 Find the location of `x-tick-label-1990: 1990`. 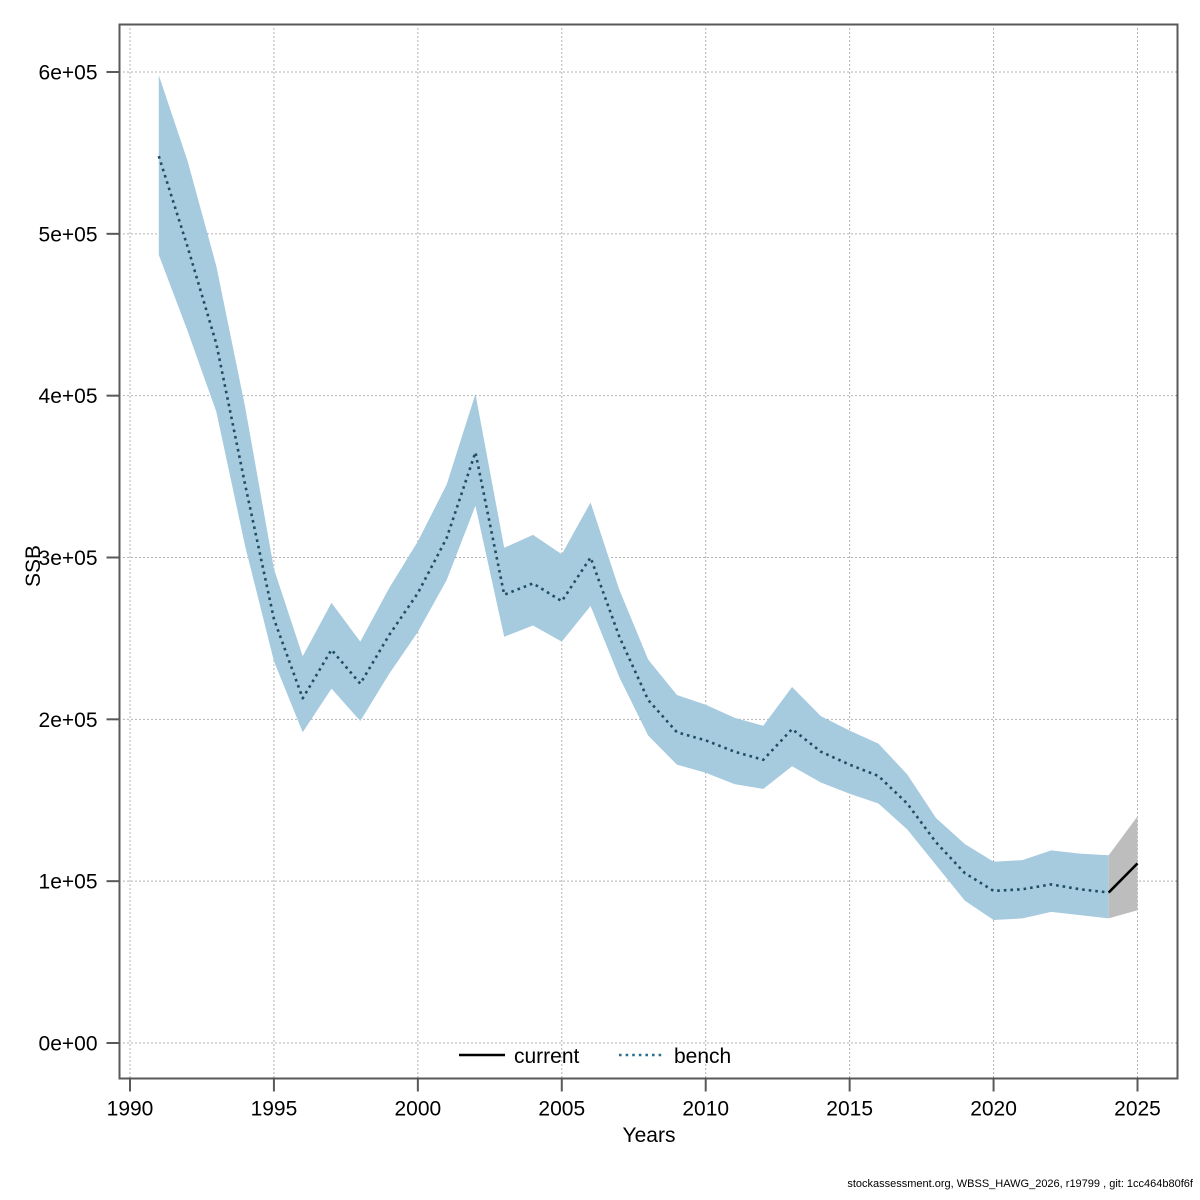

x-tick-label-1990: 1990 is located at coordinates (130, 1109).